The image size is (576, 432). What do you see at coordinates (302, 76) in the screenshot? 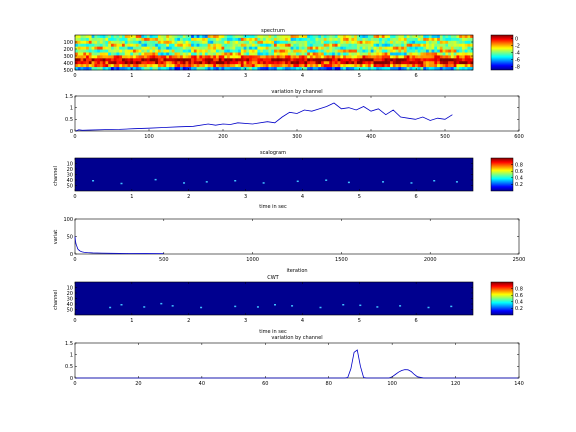
I see `x-tick-label: 4` at bounding box center [302, 76].